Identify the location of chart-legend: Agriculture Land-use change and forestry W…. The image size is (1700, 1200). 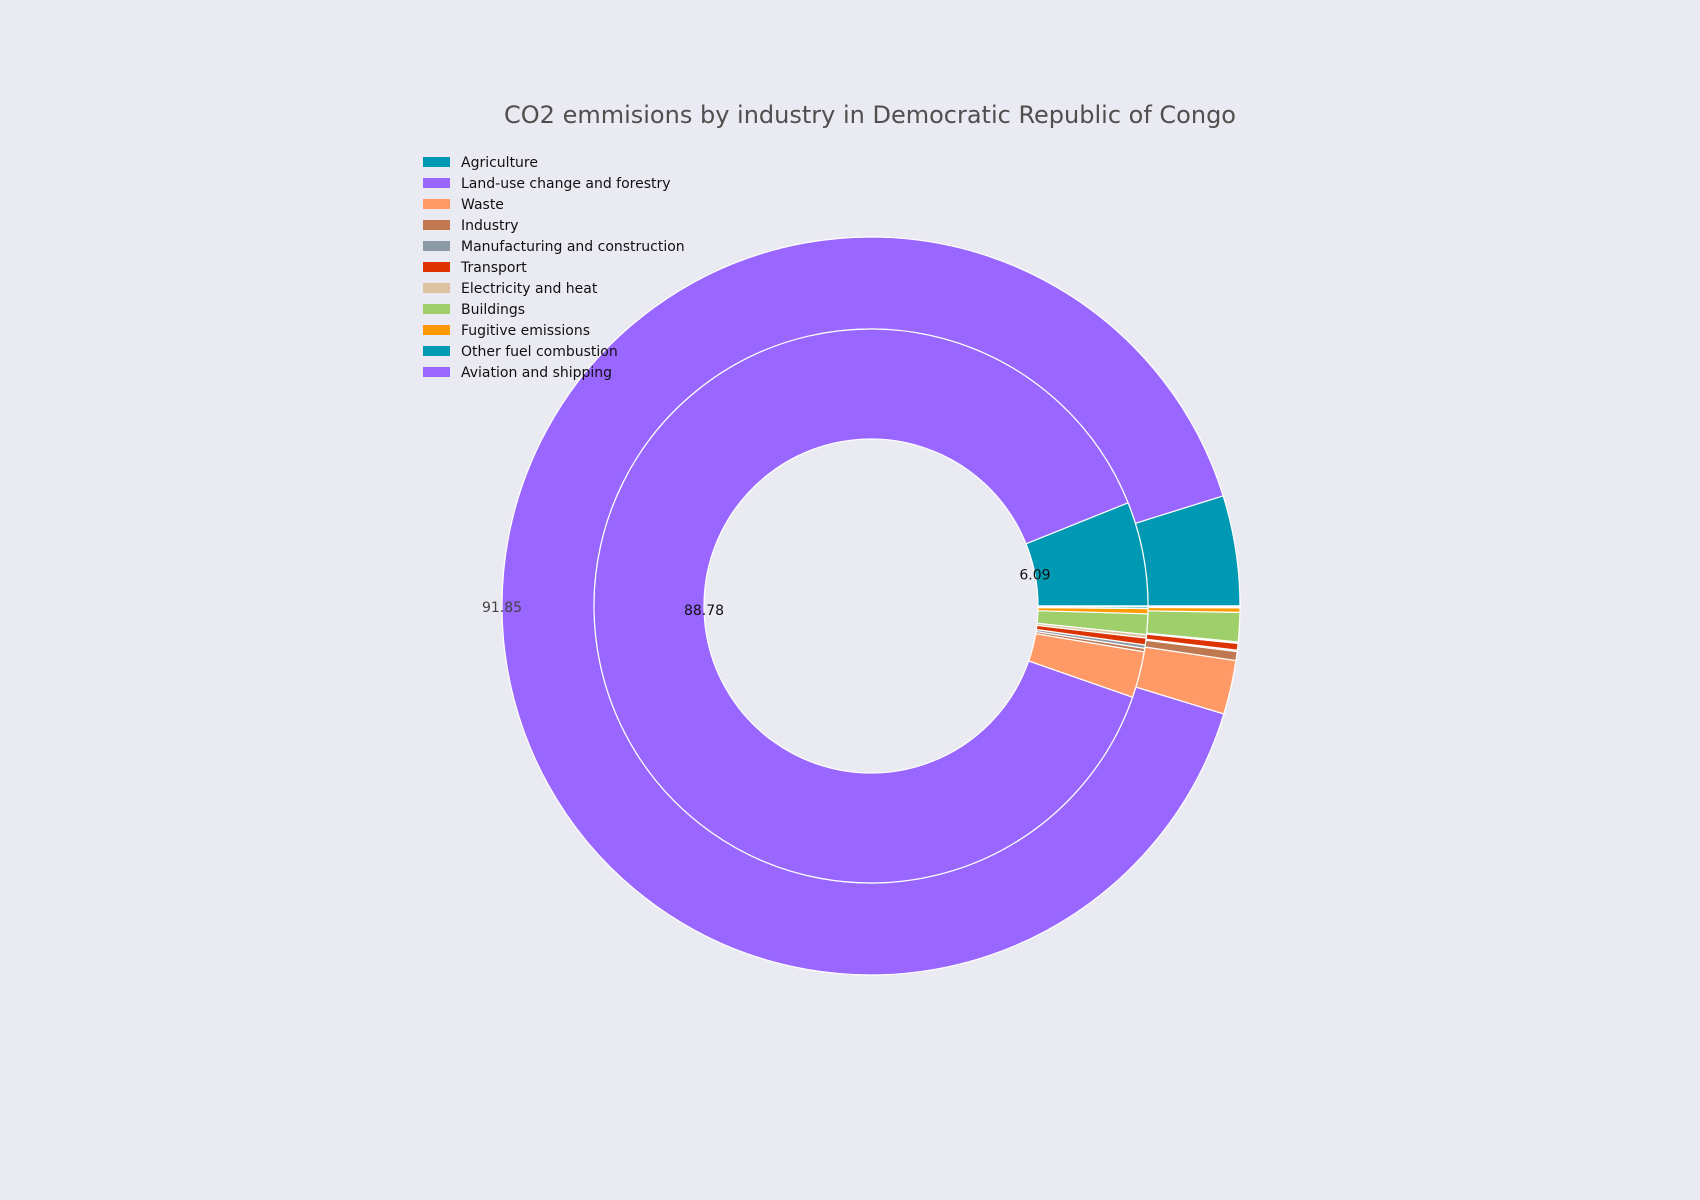
(554, 268).